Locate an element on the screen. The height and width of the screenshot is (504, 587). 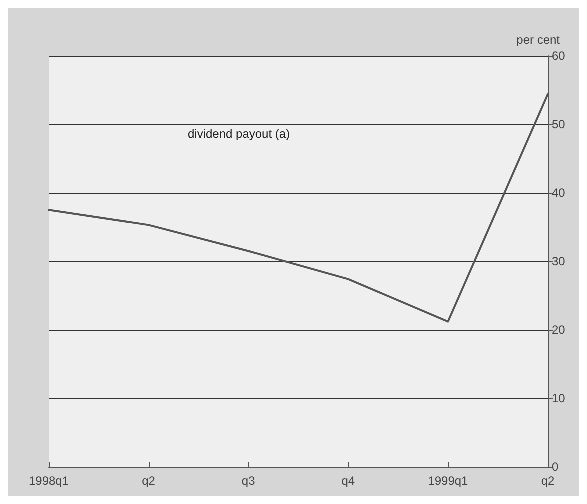
x-tick-label: q3 is located at coordinates (249, 481).